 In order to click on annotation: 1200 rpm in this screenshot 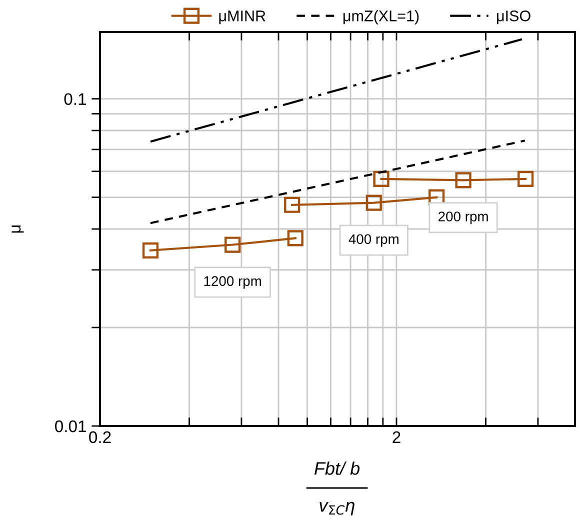, I will do `click(233, 282)`.